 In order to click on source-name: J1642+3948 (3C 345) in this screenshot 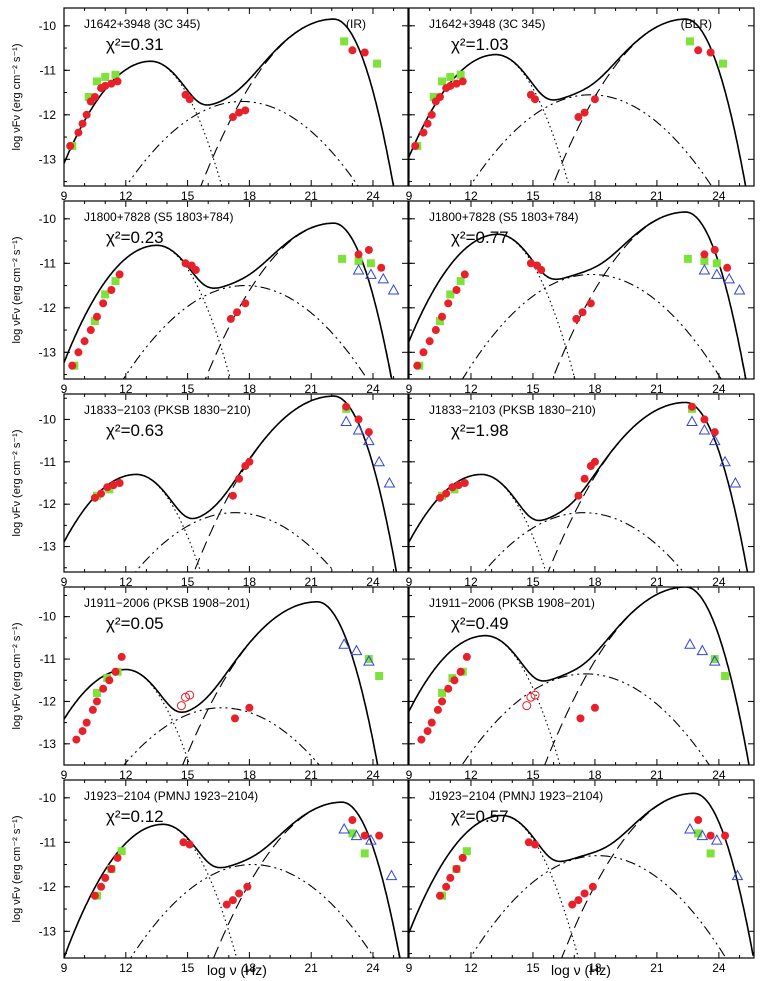, I will do `click(142, 24)`.